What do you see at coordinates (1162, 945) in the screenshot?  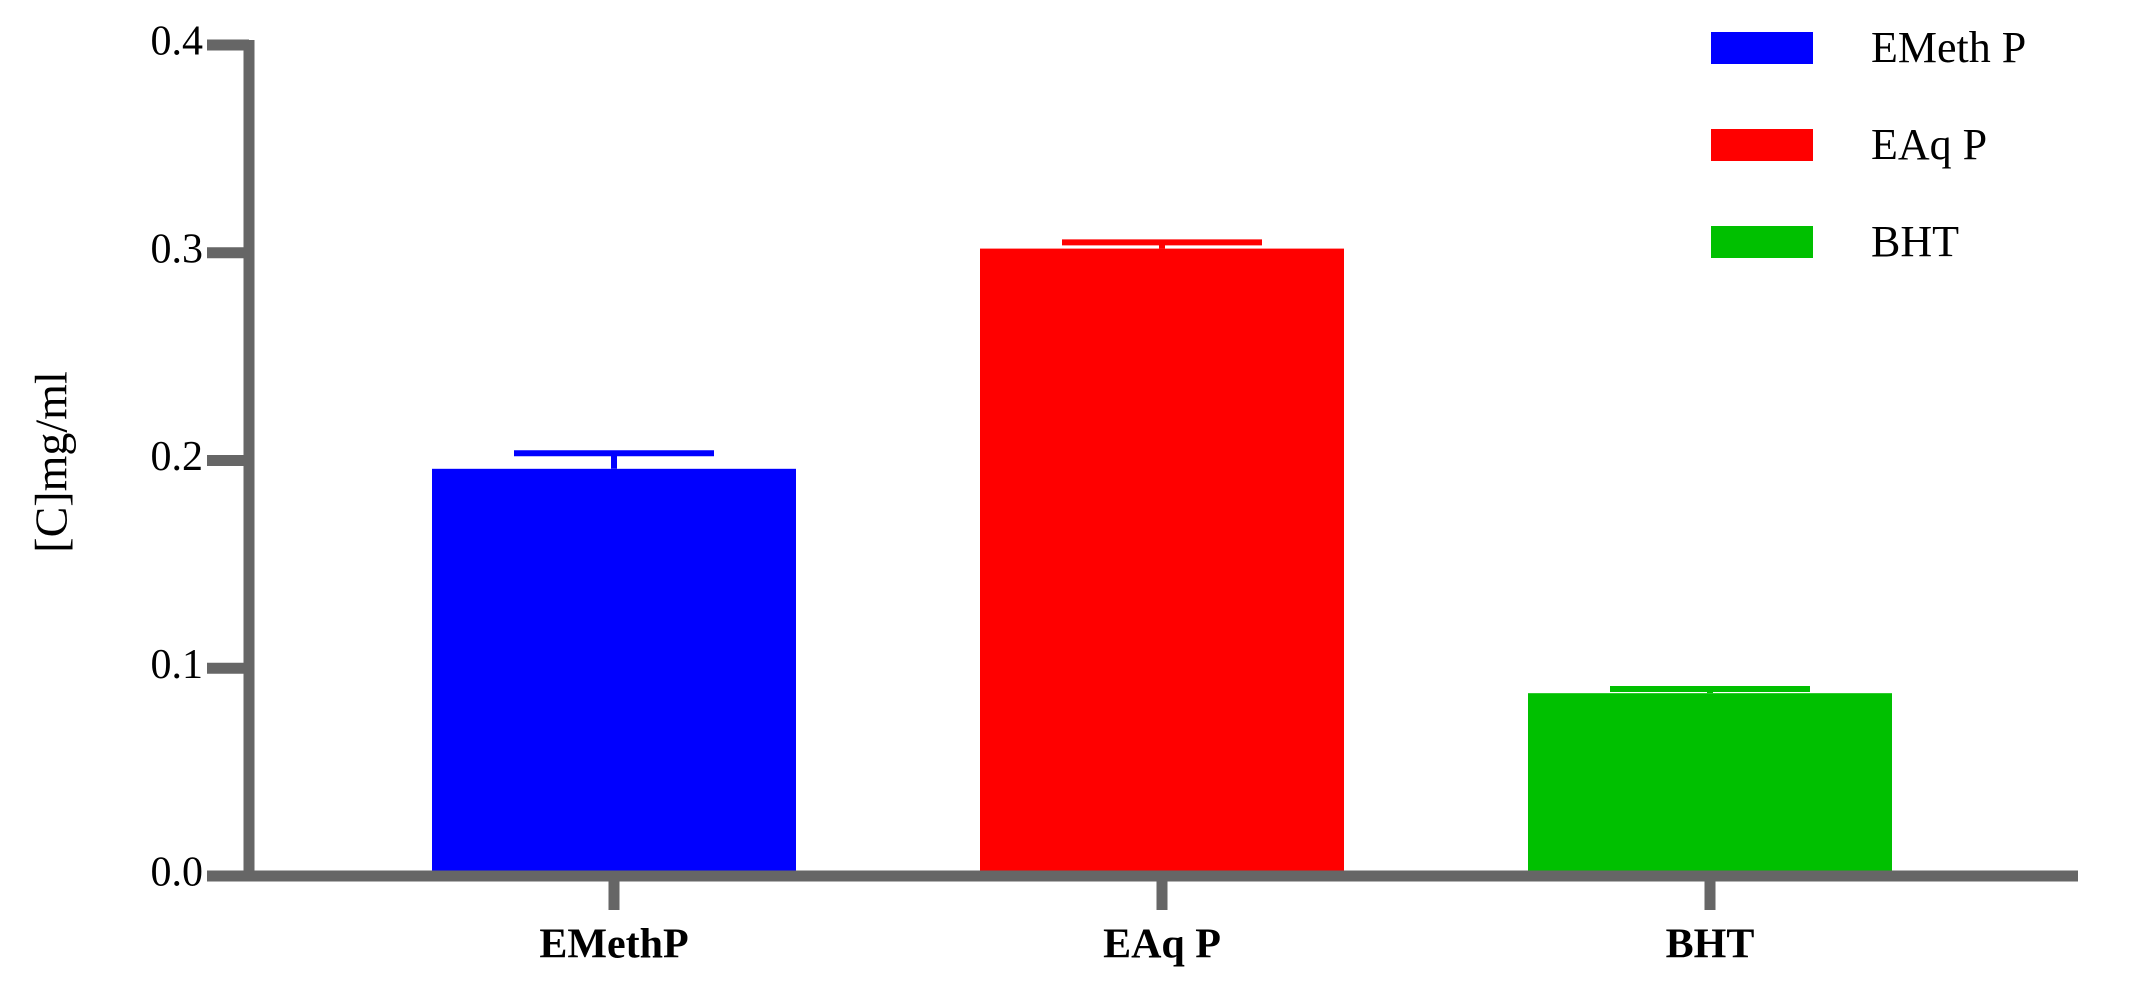 I see `x-tick-label: EAq P` at bounding box center [1162, 945].